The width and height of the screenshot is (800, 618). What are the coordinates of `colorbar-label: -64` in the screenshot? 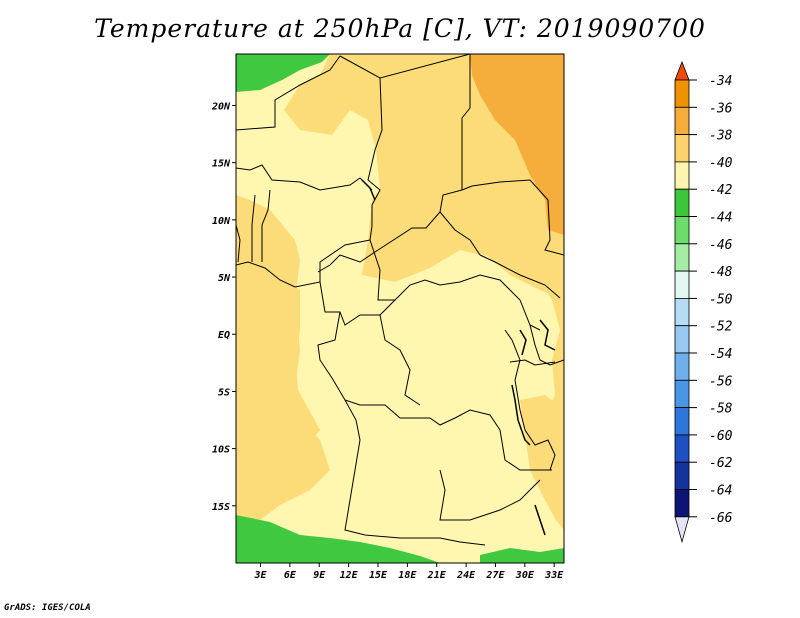 It's located at (720, 491).